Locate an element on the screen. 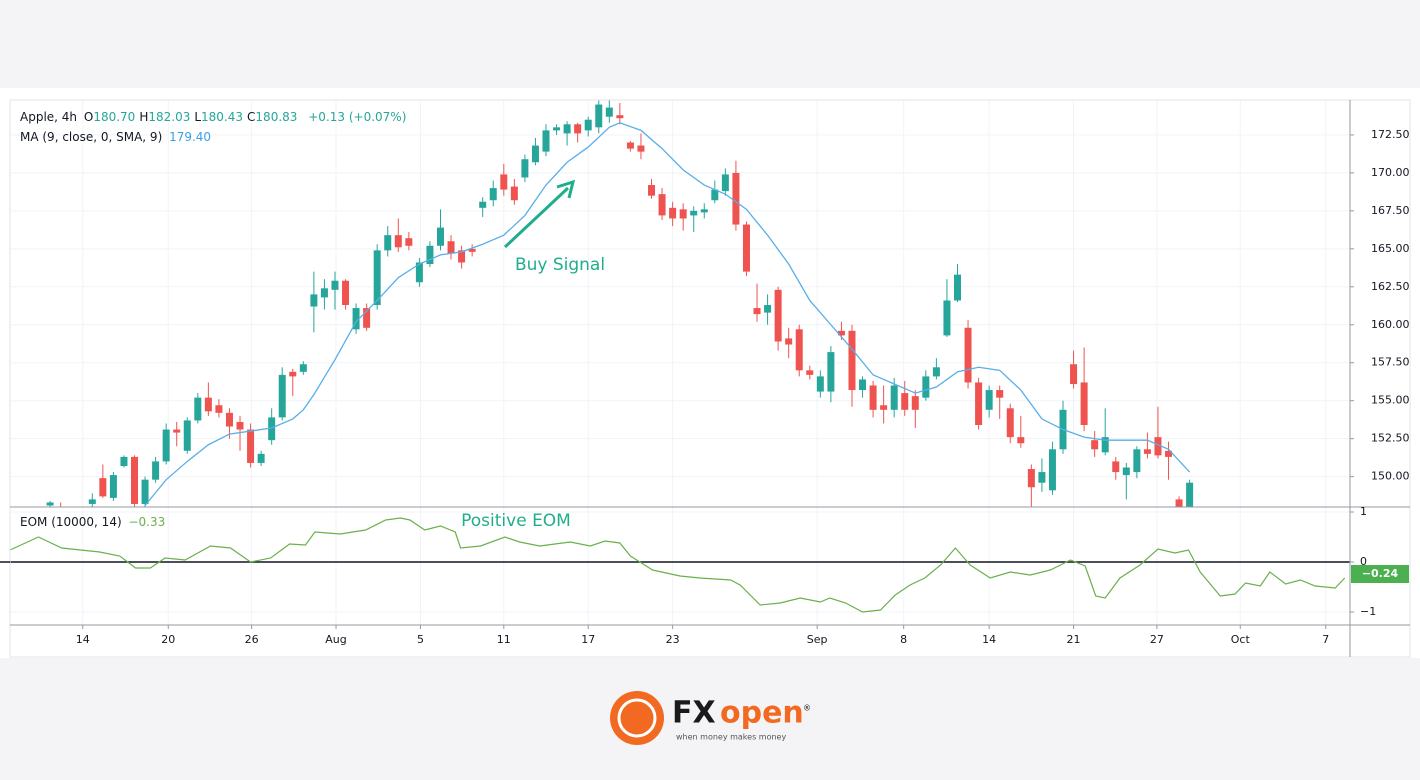  y-tick-label: 155.00 is located at coordinates (1390, 400).